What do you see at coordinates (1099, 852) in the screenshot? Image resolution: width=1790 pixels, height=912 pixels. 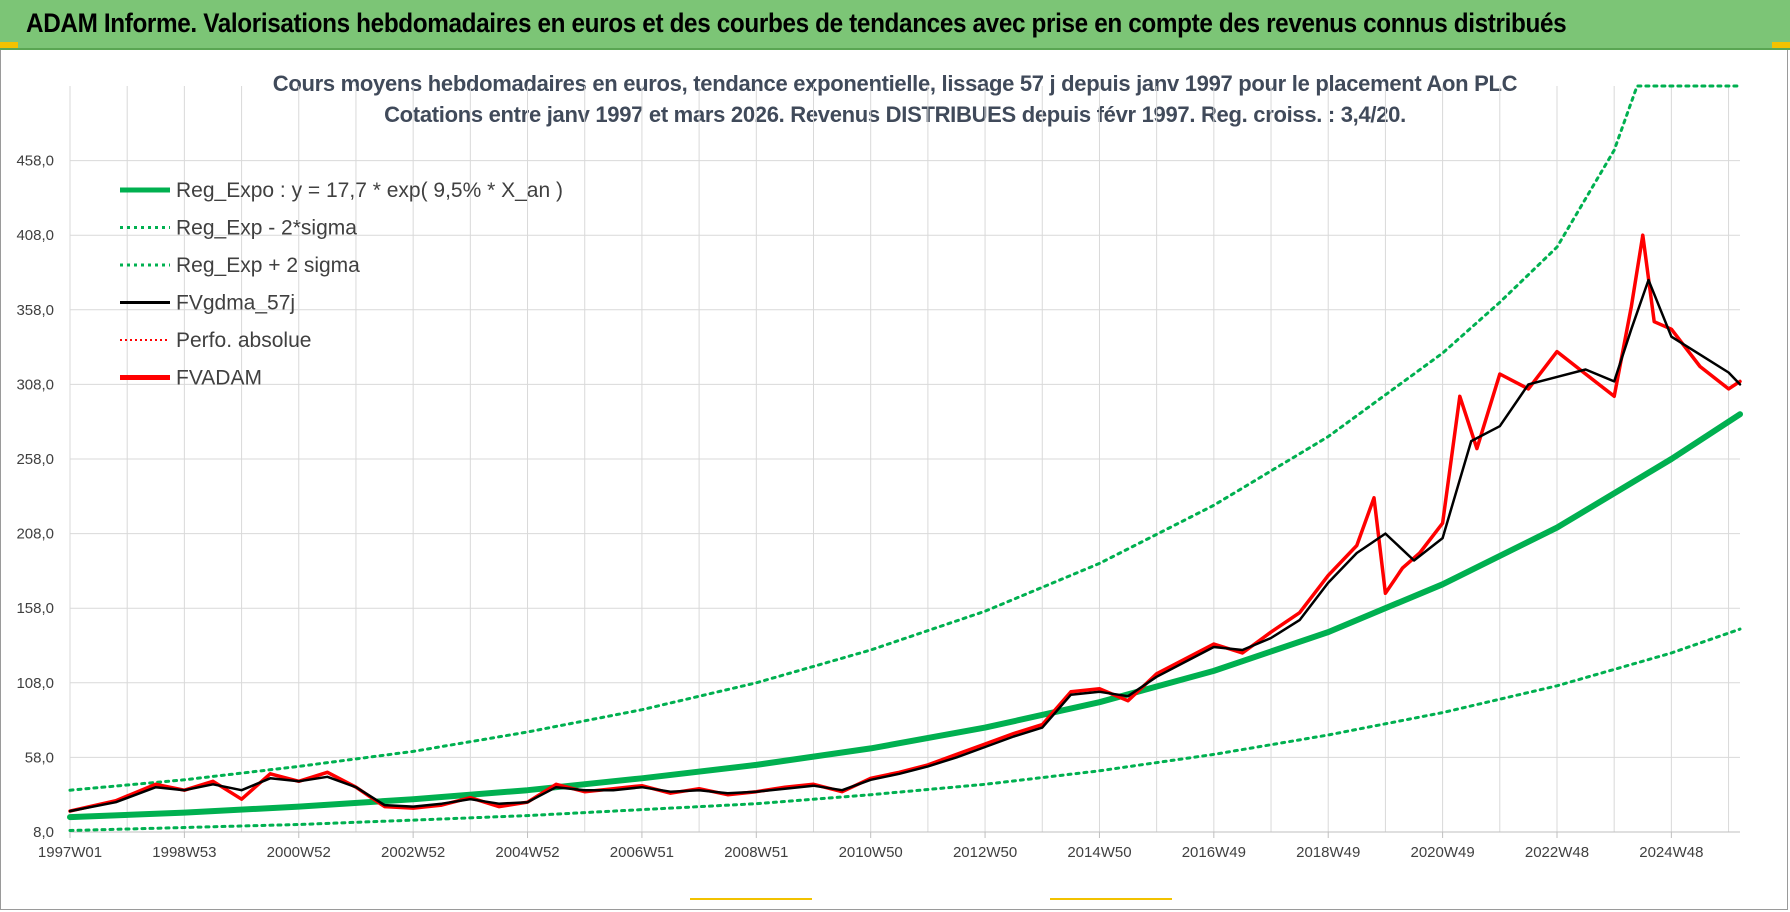 I see `x-tick-label: 2014W50` at bounding box center [1099, 852].